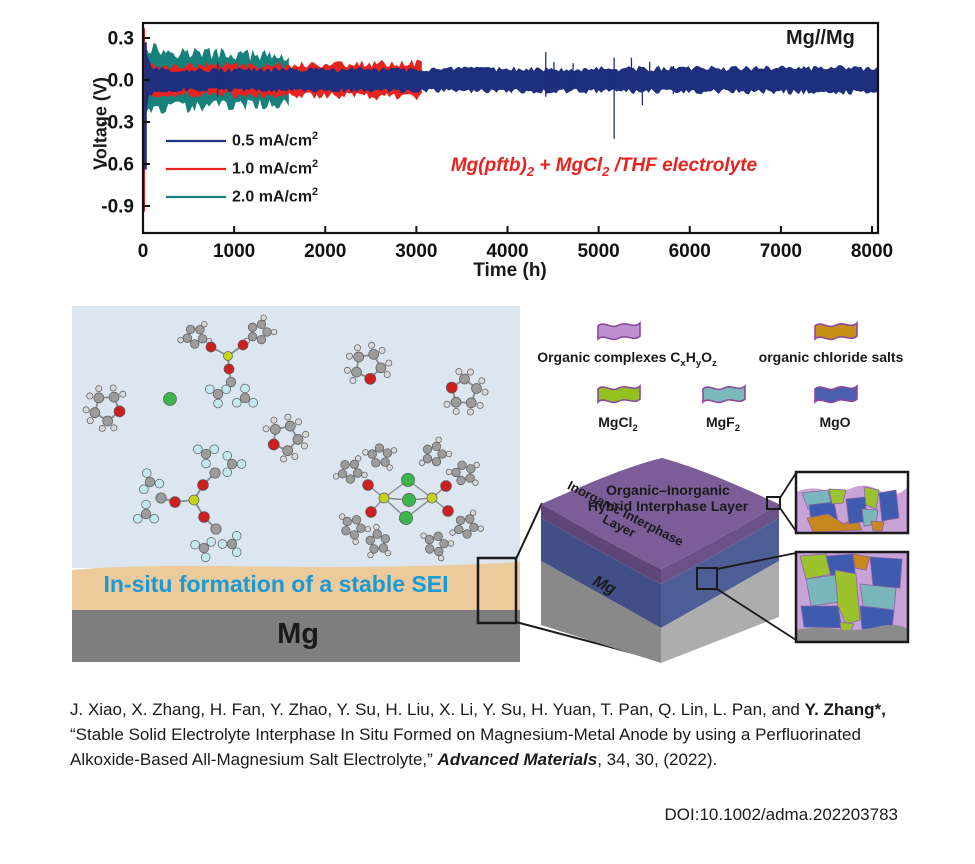 Image resolution: width=975 pixels, height=864 pixels. Describe the element at coordinates (627, 359) in the screenshot. I see `ribbon-label-organic-complexes: Organic complexes CxHyOz` at that location.